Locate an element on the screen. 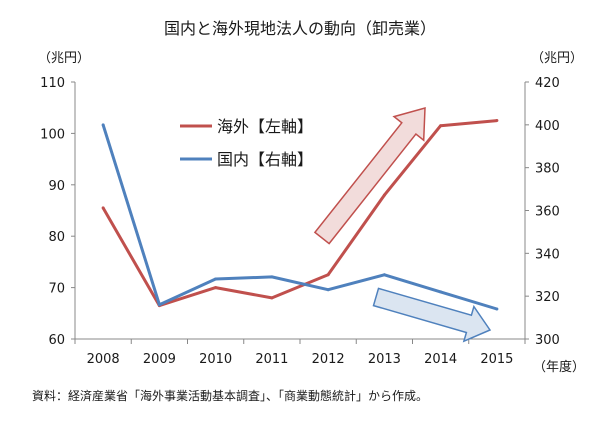 The width and height of the screenshot is (615, 426). right-axis-unit: （兆円） is located at coordinates (557, 58).